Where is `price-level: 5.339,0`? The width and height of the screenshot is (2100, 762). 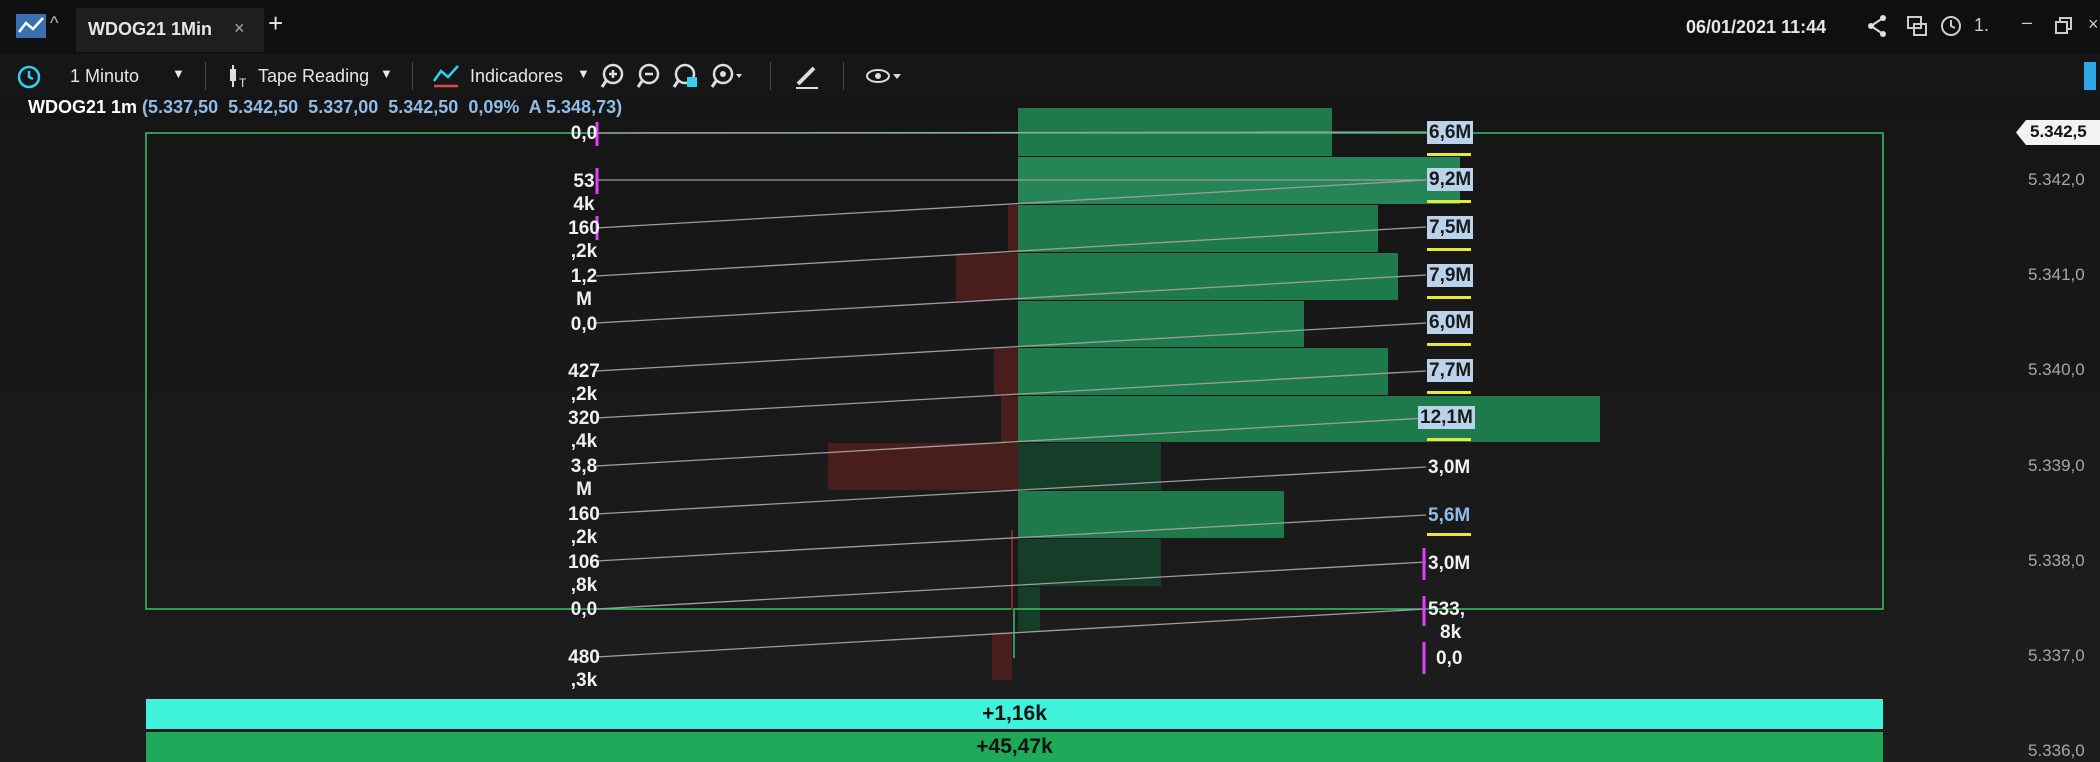
price-level: 5.339,0 is located at coordinates (2056, 465).